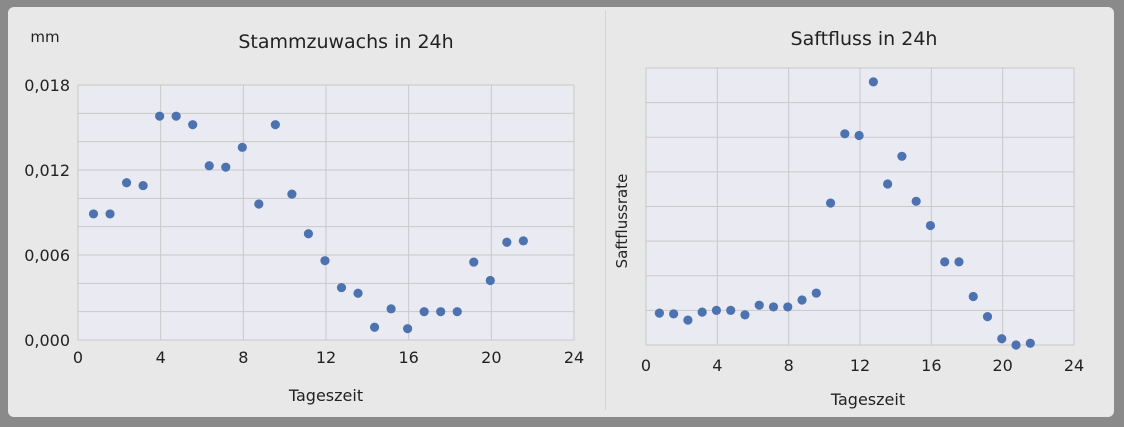  I want to click on y-tick-label: 0,018, so click(47, 85).